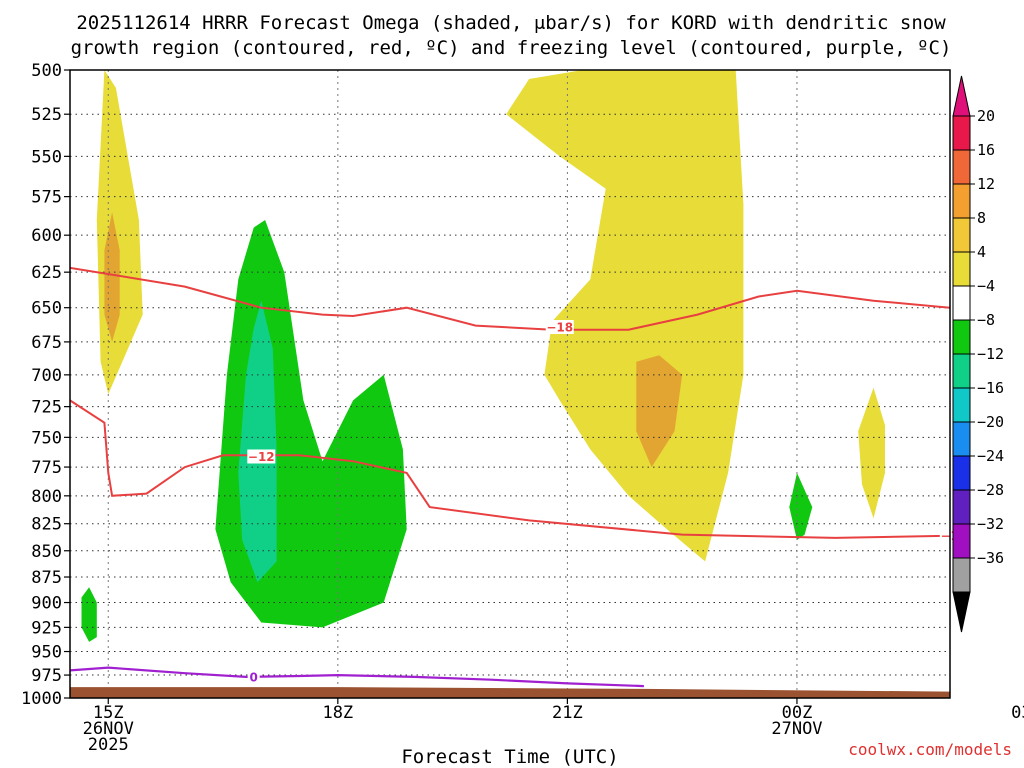 This screenshot has height=768, width=1024. Describe the element at coordinates (46, 628) in the screenshot. I see `y-tick-label-17: 925` at that location.